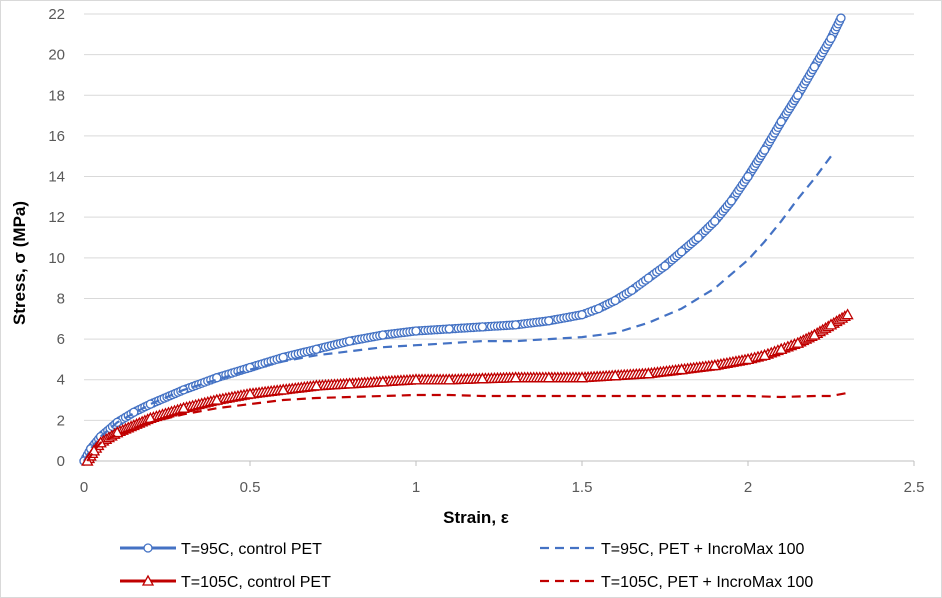  I want to click on legend-label: T=105C, PET + IncroMax 100, so click(707, 582).